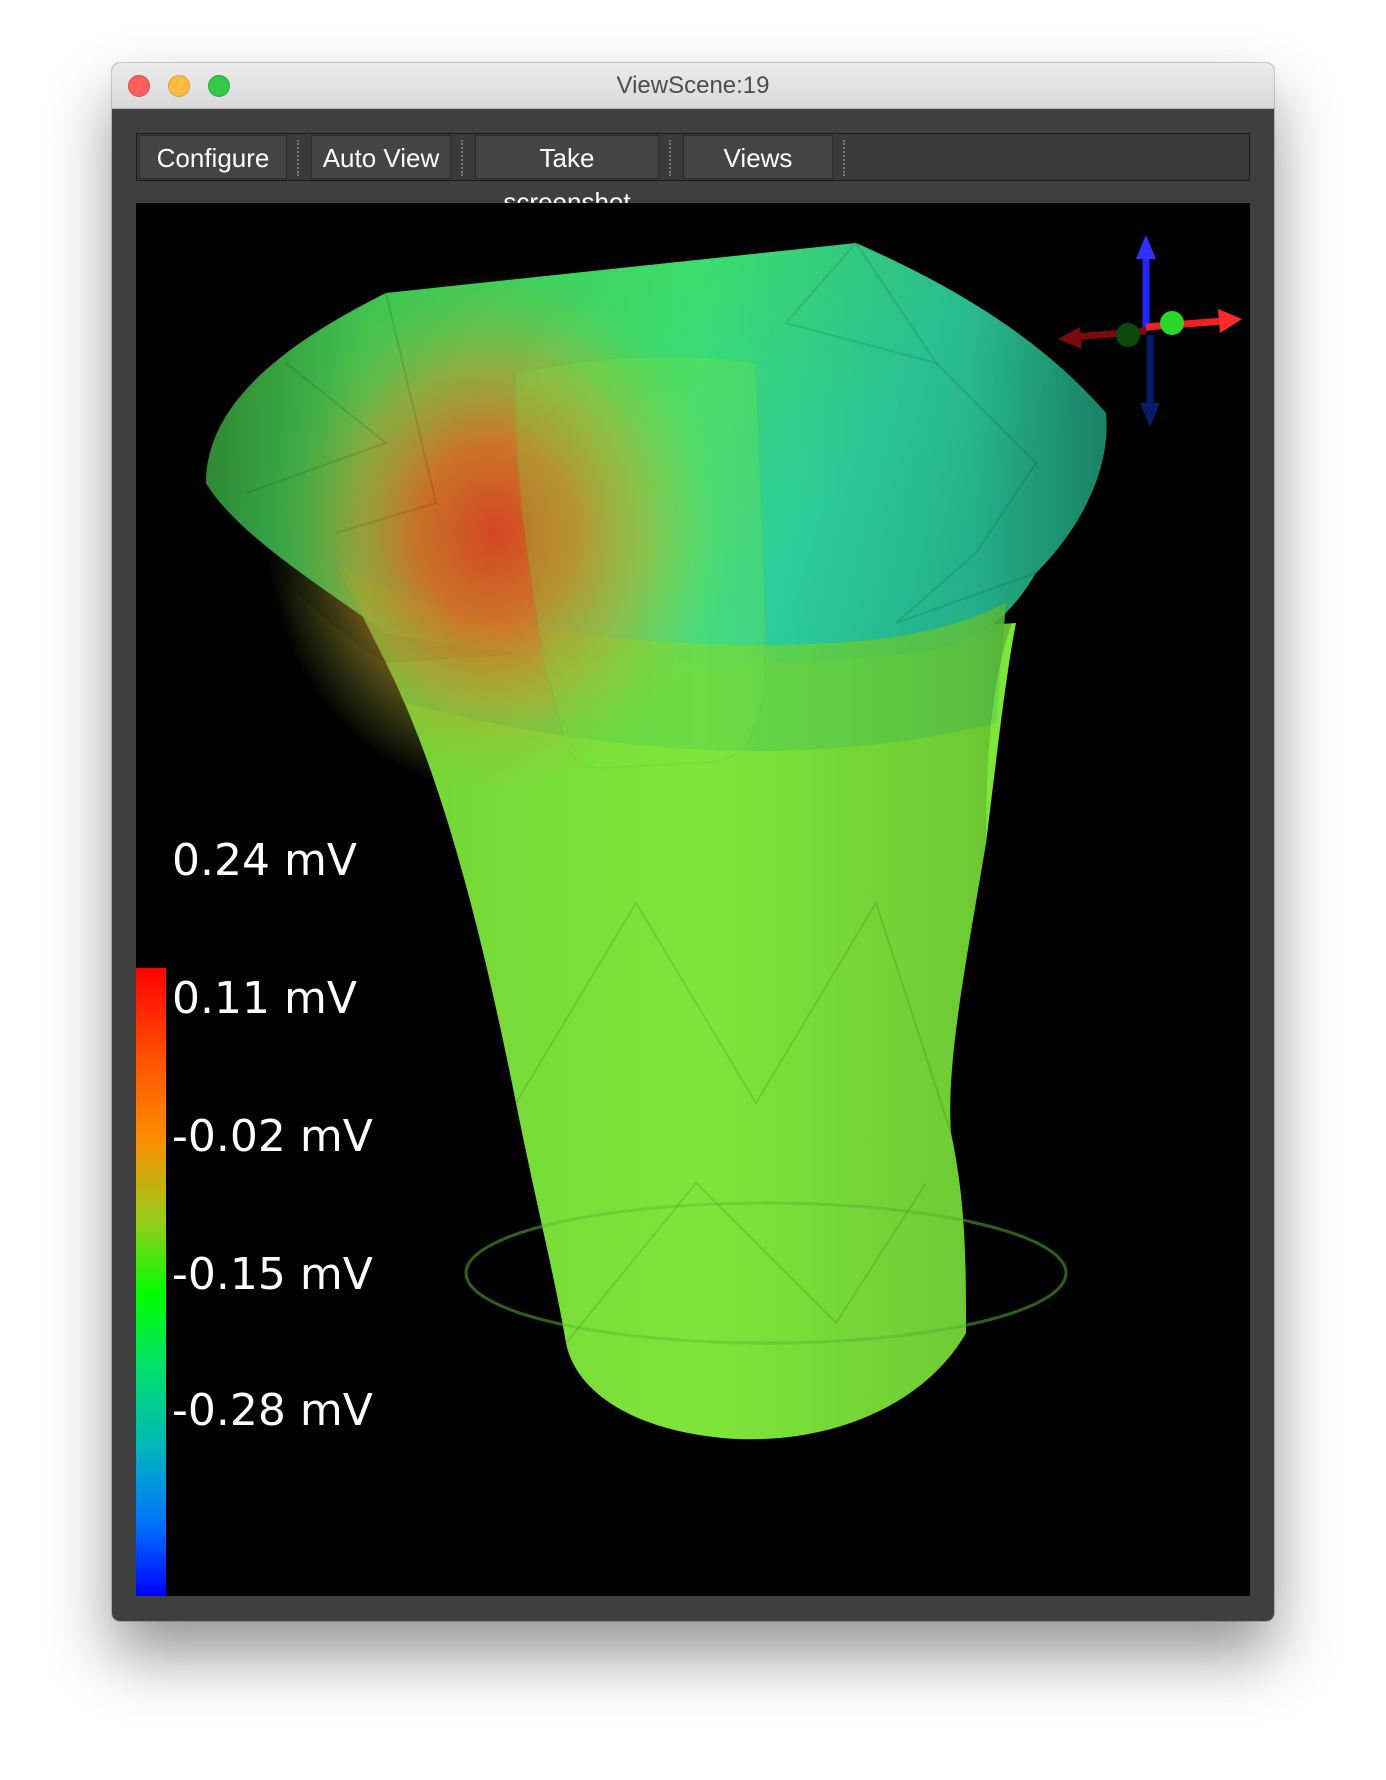  I want to click on colorbar-label-max: 0.24 mV, so click(264, 860).